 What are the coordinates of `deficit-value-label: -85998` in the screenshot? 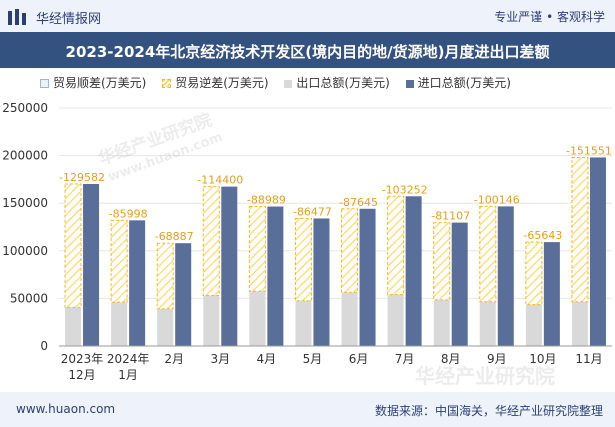 It's located at (128, 213).